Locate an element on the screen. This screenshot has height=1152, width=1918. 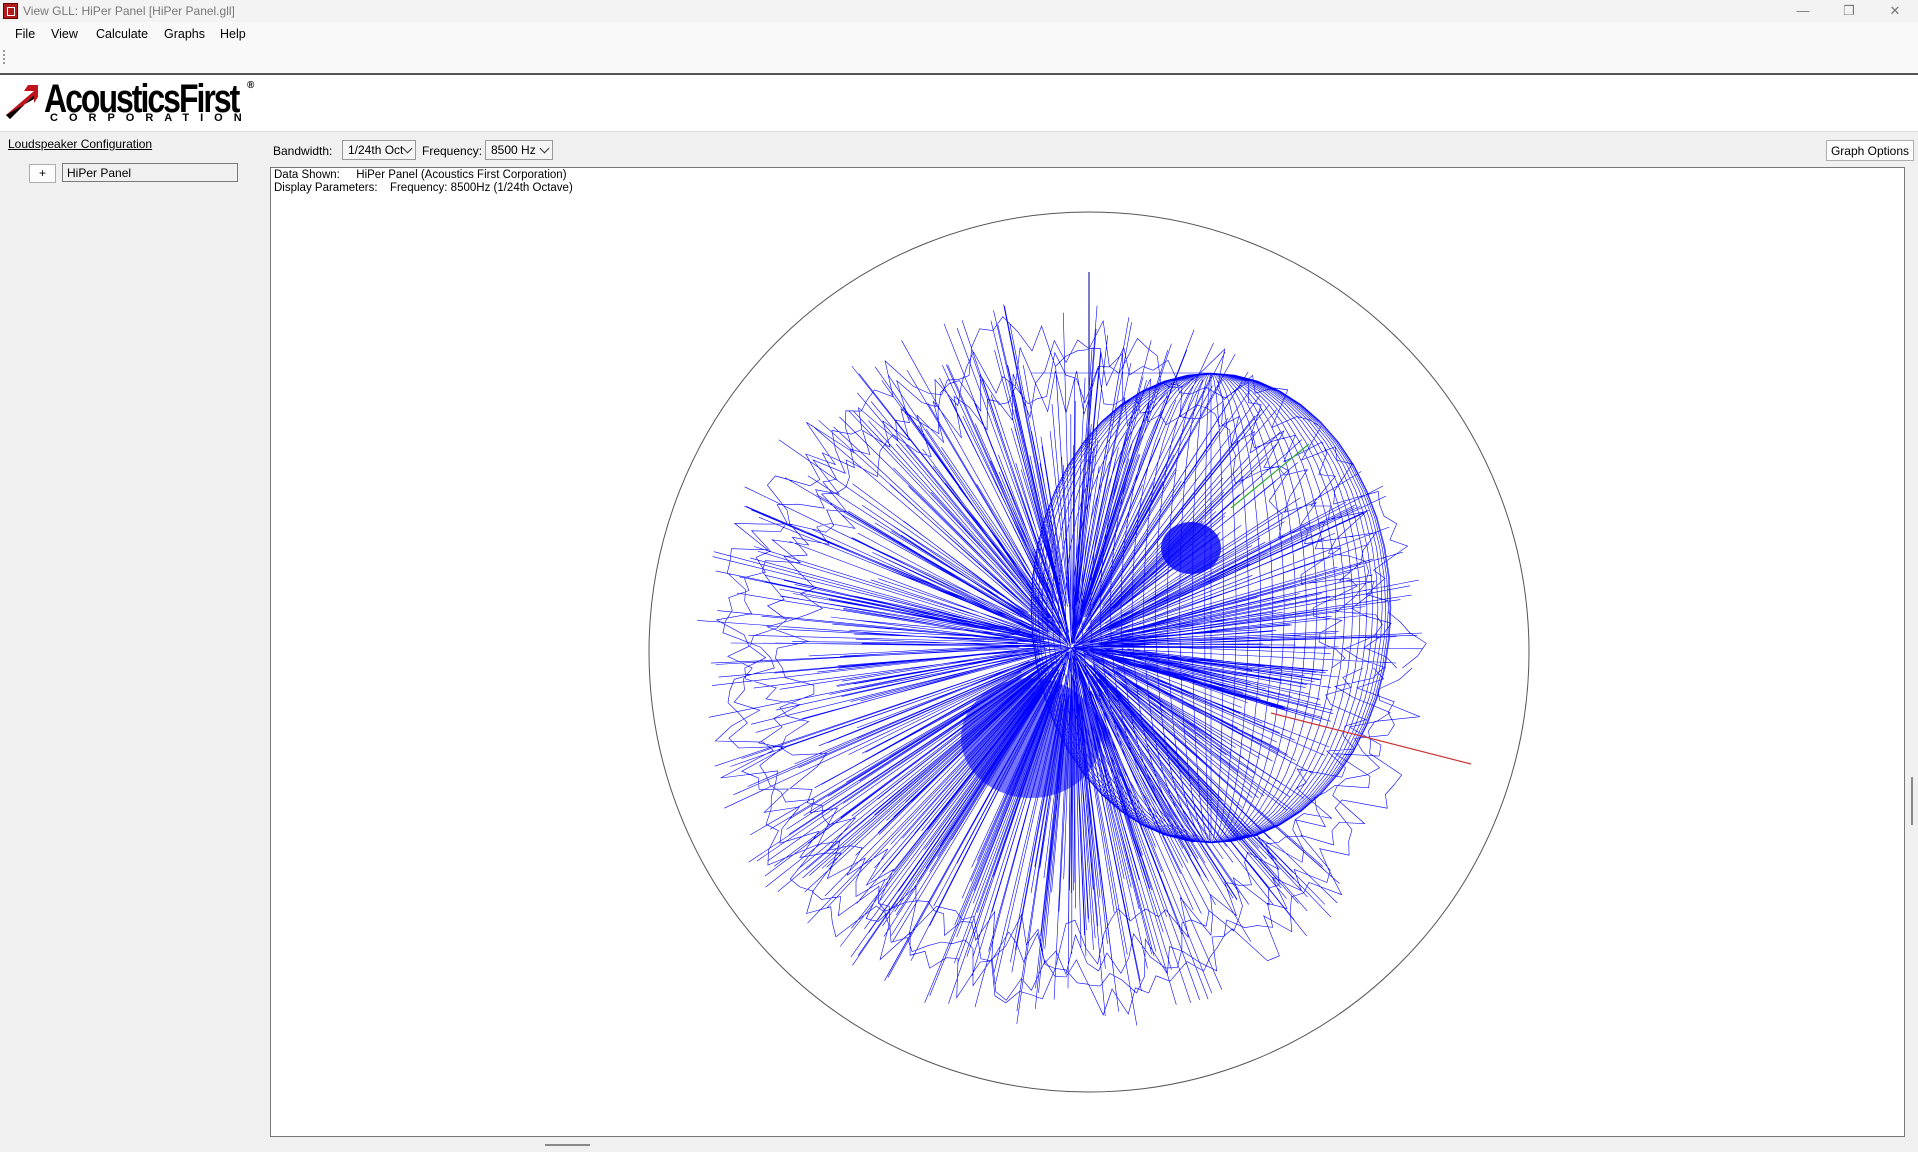
minimize-button: — is located at coordinates (1803, 10).